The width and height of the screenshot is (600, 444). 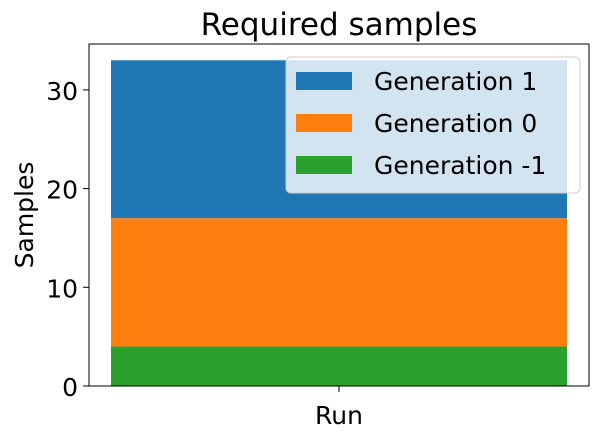 What do you see at coordinates (70, 387) in the screenshot?
I see `y-tick-label: 0` at bounding box center [70, 387].